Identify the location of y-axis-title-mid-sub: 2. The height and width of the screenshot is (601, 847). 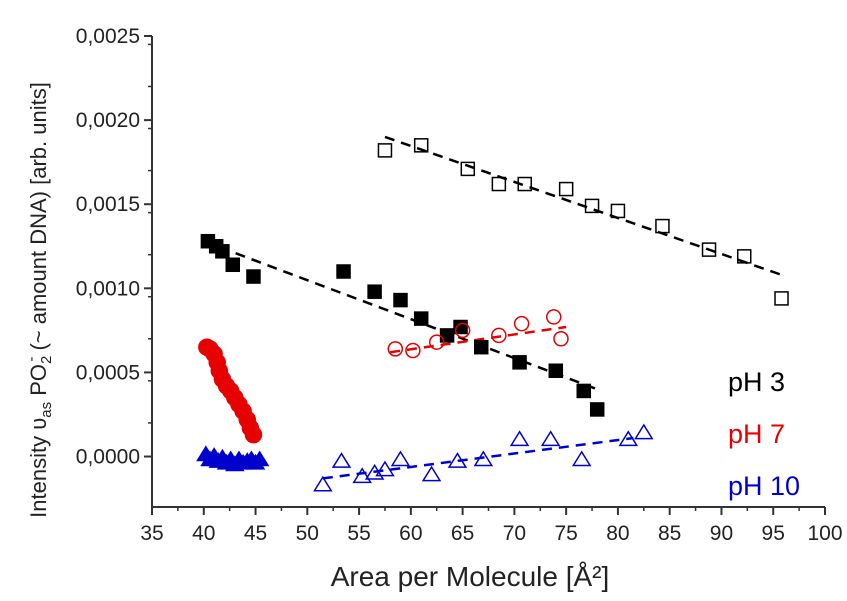
(46, 360).